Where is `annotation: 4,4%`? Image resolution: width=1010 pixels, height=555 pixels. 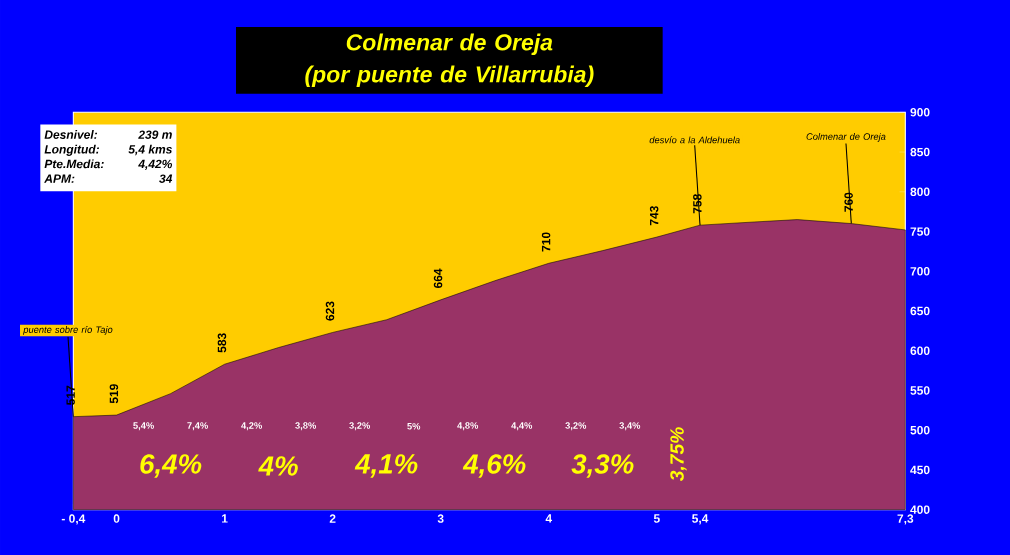 annotation: 4,4% is located at coordinates (522, 426).